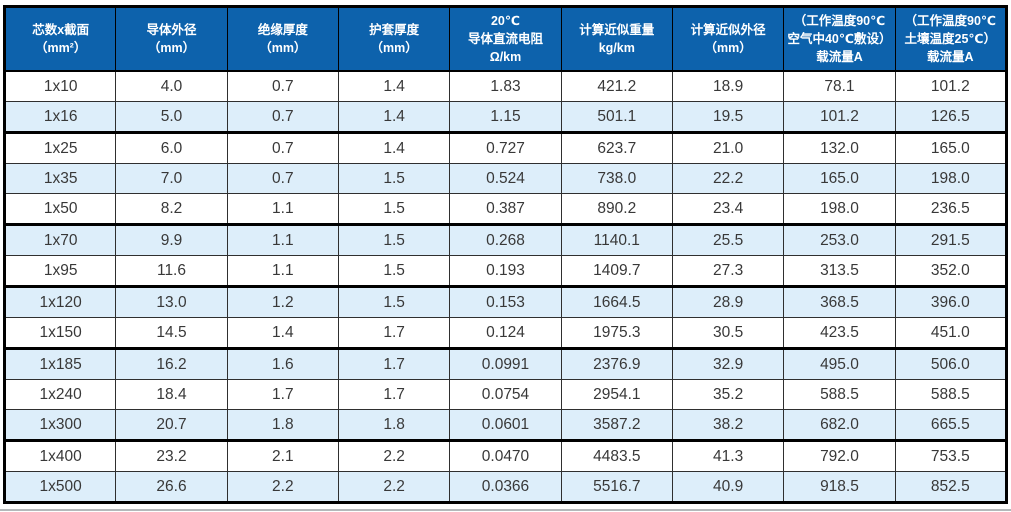 The image size is (1011, 512). I want to click on table-cell: 253.0, so click(839, 240).